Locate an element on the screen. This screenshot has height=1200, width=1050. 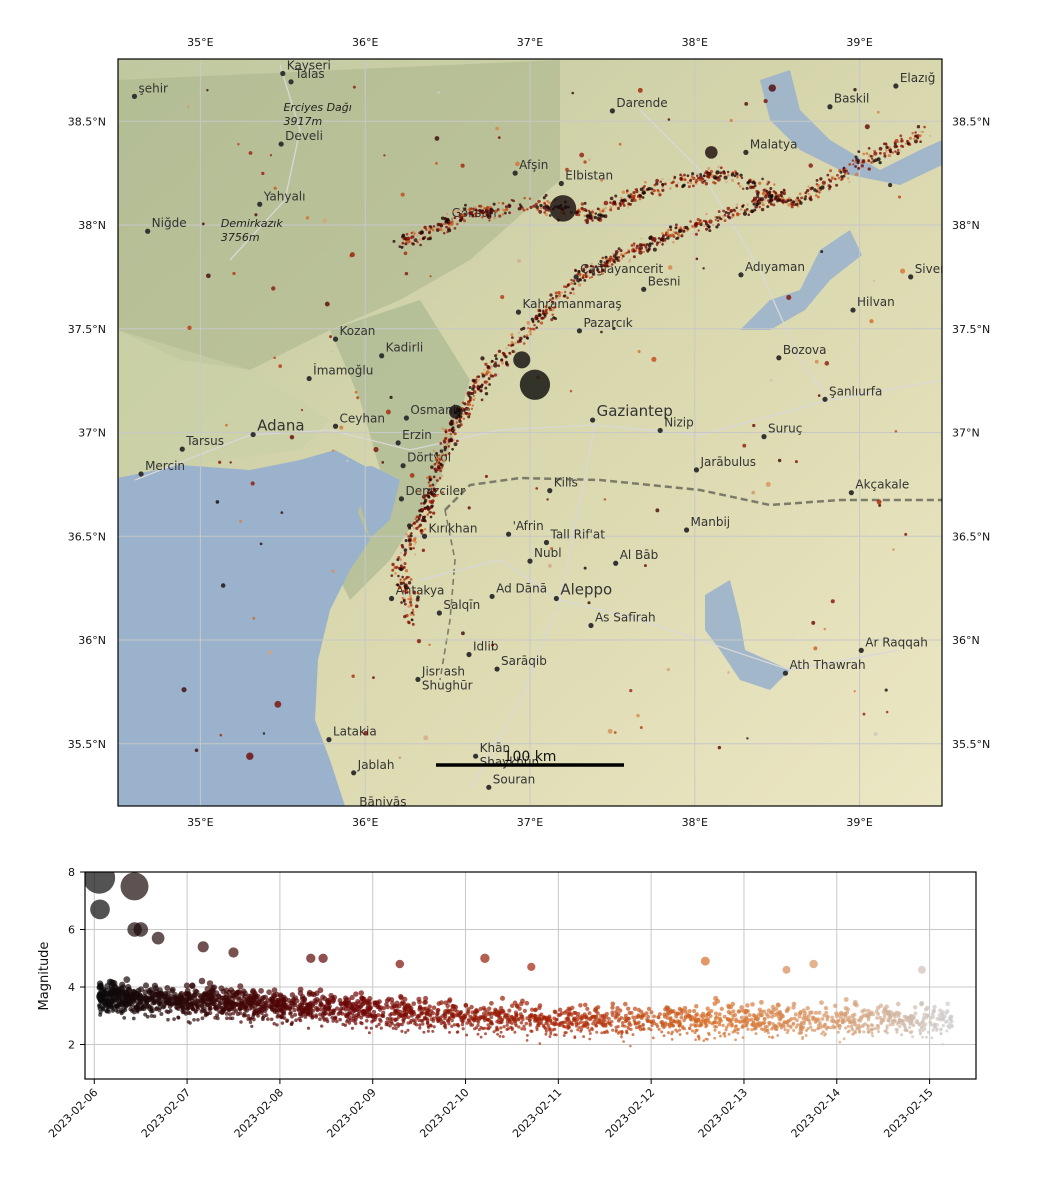
place-label: Shughūr is located at coordinates (447, 685).